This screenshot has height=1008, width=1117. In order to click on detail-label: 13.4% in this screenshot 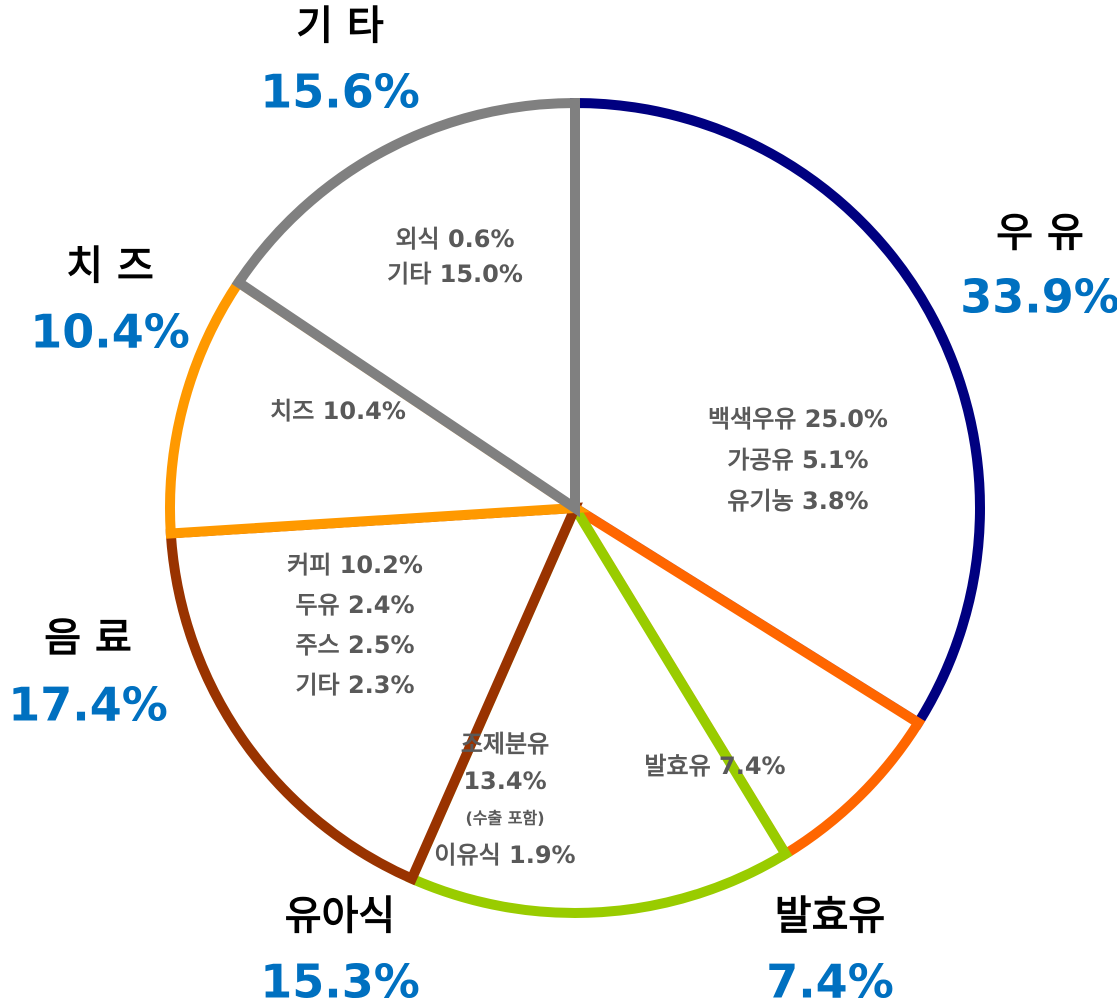, I will do `click(504, 781)`.